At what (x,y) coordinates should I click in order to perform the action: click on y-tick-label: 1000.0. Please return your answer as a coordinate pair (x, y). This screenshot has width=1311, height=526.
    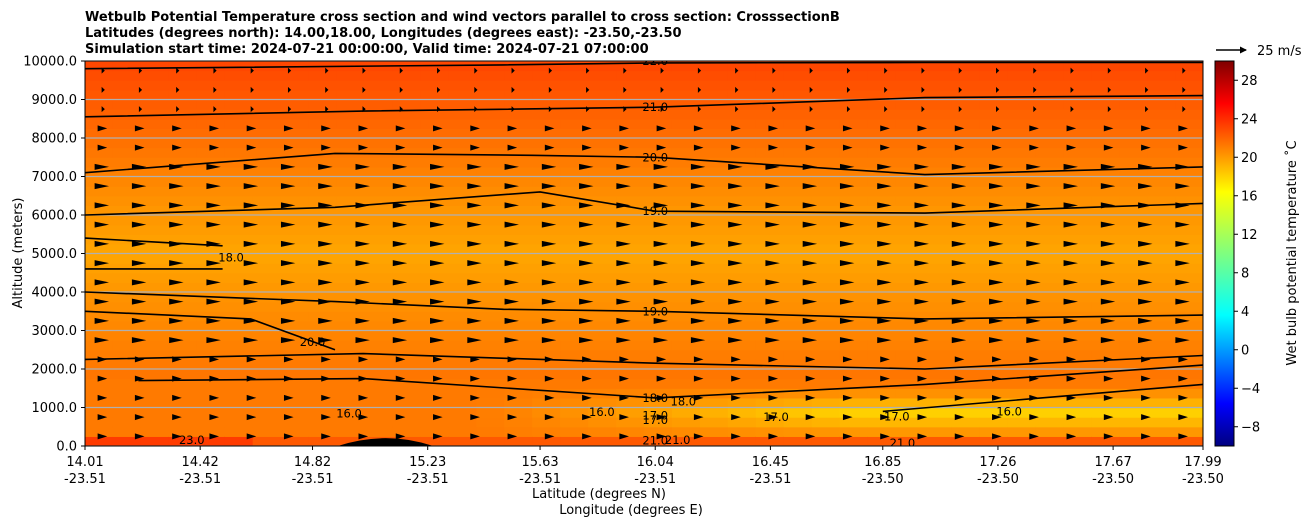
    Looking at the image, I should click on (55, 408).